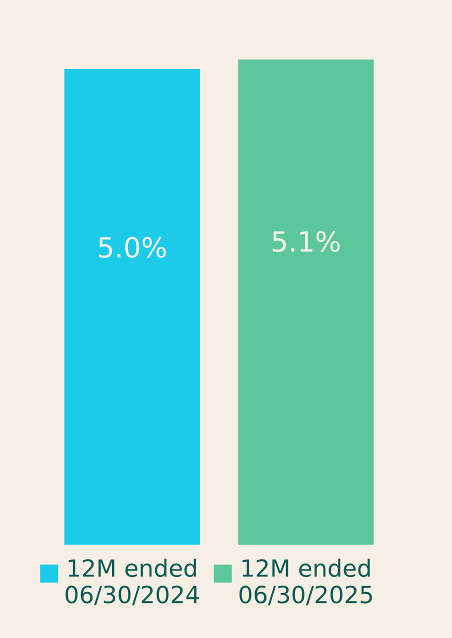 The width and height of the screenshot is (452, 638). I want to click on data-label: 5.1%, so click(306, 241).